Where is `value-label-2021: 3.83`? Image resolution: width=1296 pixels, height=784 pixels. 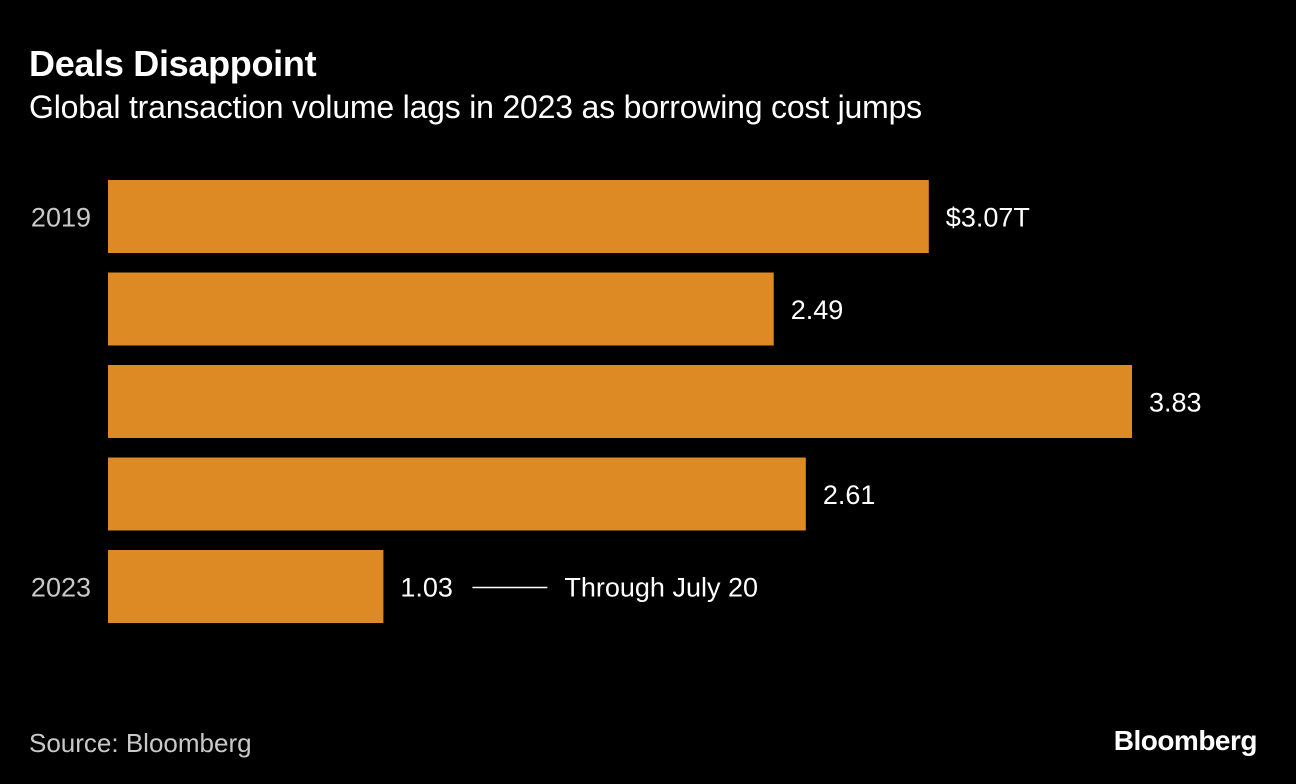
value-label-2021: 3.83 is located at coordinates (1175, 403).